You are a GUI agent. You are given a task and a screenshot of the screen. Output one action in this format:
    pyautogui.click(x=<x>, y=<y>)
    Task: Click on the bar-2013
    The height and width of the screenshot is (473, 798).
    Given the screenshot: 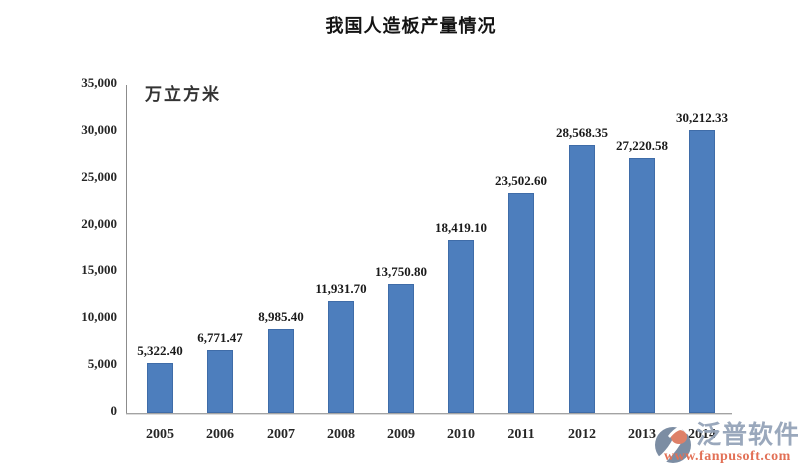 What is the action you would take?
    pyautogui.click(x=642, y=285)
    